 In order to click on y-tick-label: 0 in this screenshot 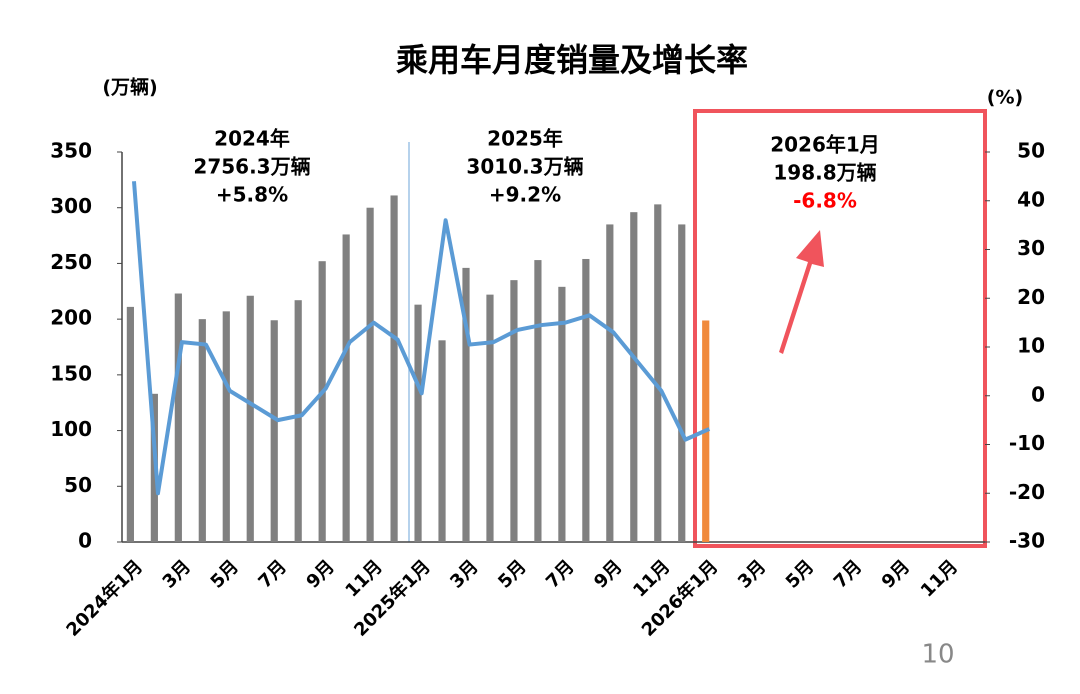, I will do `click(85, 541)`.